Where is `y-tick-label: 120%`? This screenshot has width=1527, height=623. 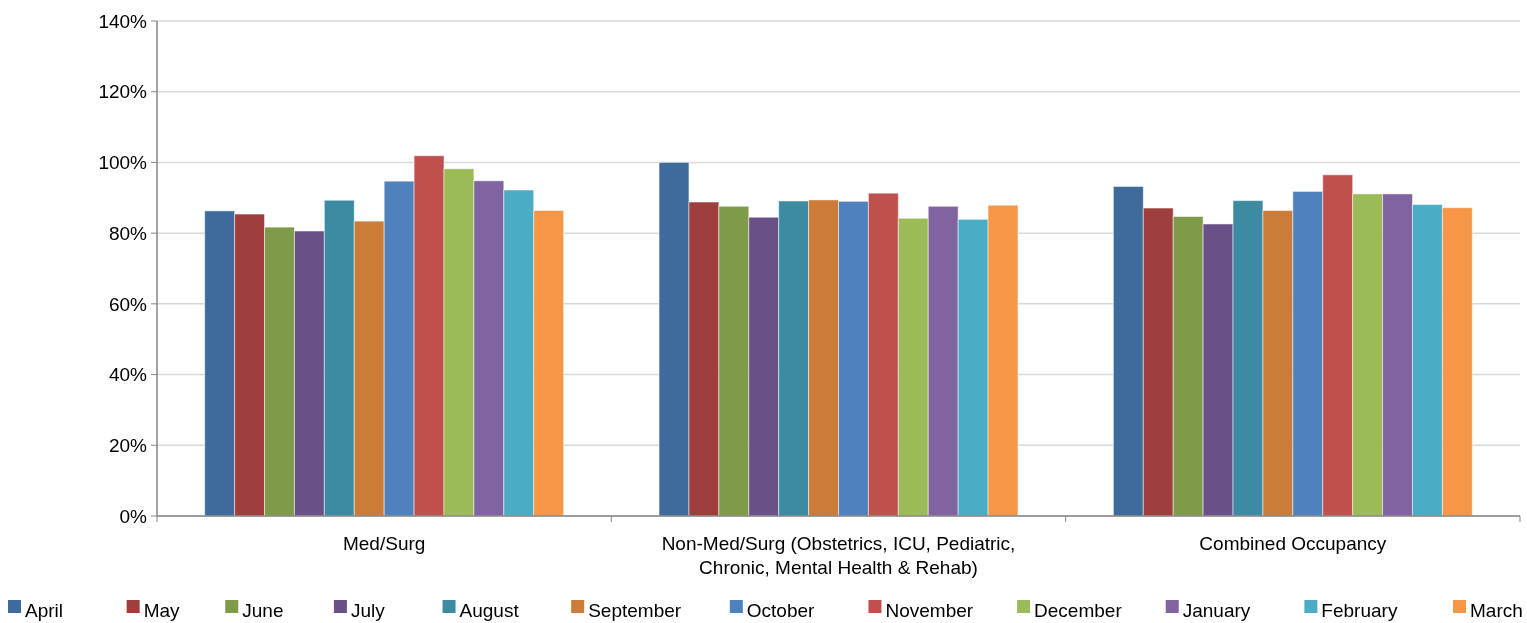
y-tick-label: 120% is located at coordinates (123, 92).